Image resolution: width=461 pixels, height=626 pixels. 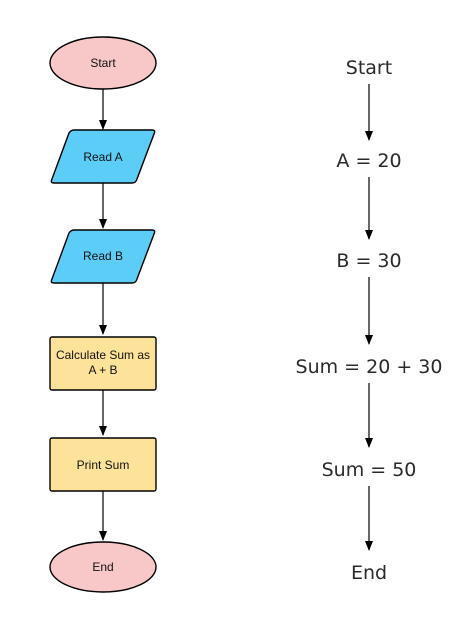 What do you see at coordinates (103, 355) in the screenshot?
I see `calculate-label-line1: Calculate Sum as` at bounding box center [103, 355].